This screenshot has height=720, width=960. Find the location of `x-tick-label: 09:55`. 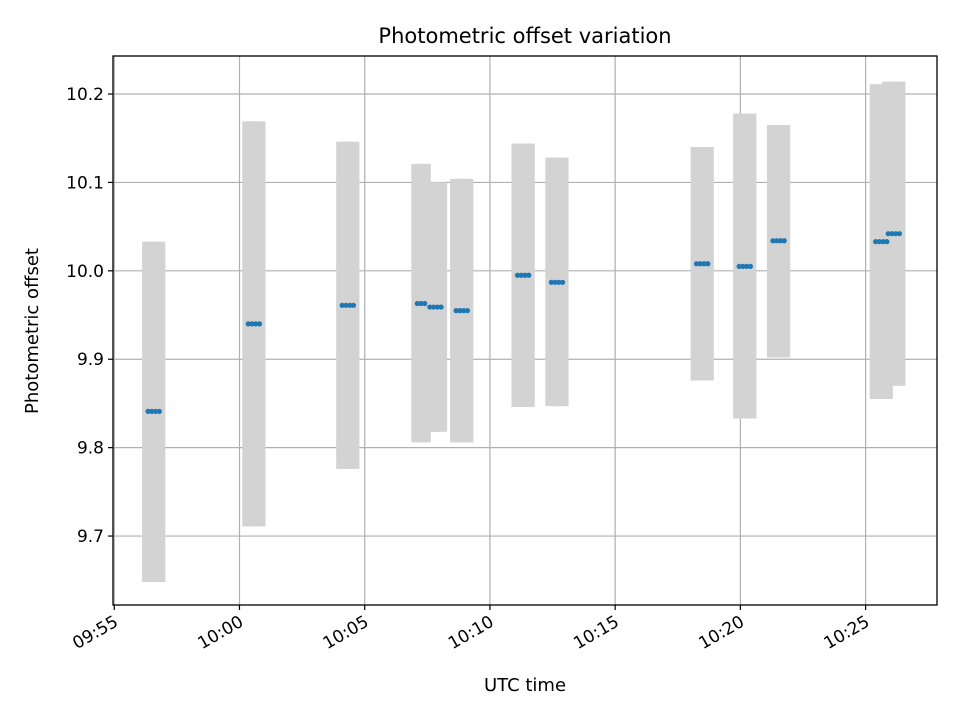

x-tick-label: 09:55 is located at coordinates (95, 633).